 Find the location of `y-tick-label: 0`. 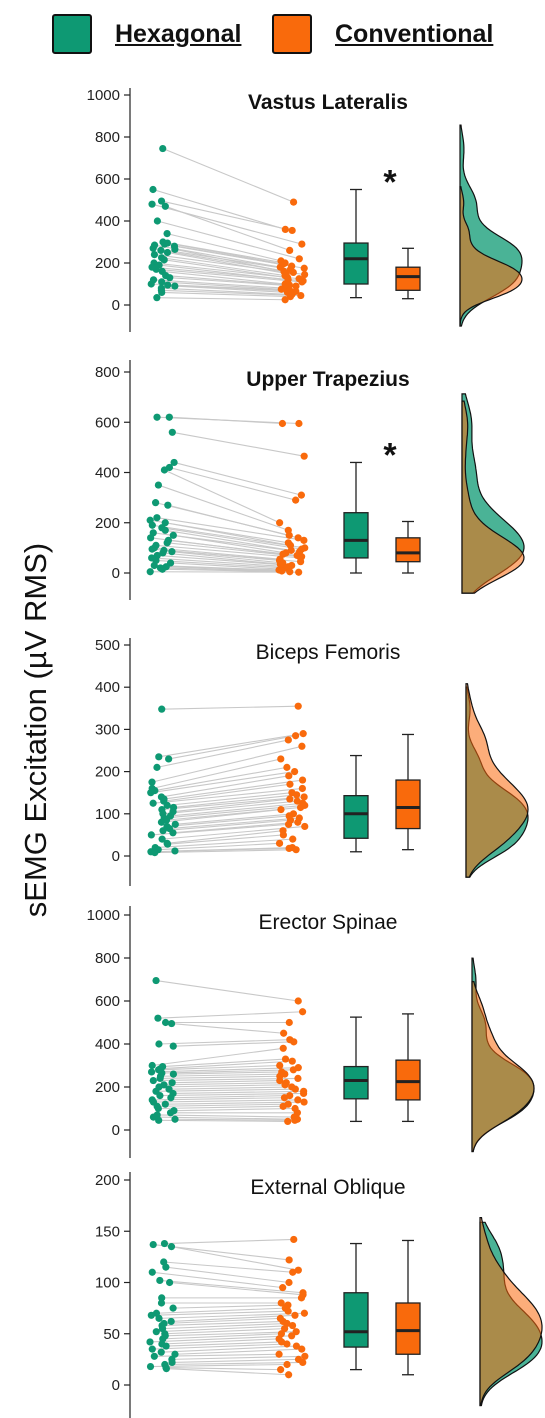

y-tick-label: 0 is located at coordinates (116, 1385).